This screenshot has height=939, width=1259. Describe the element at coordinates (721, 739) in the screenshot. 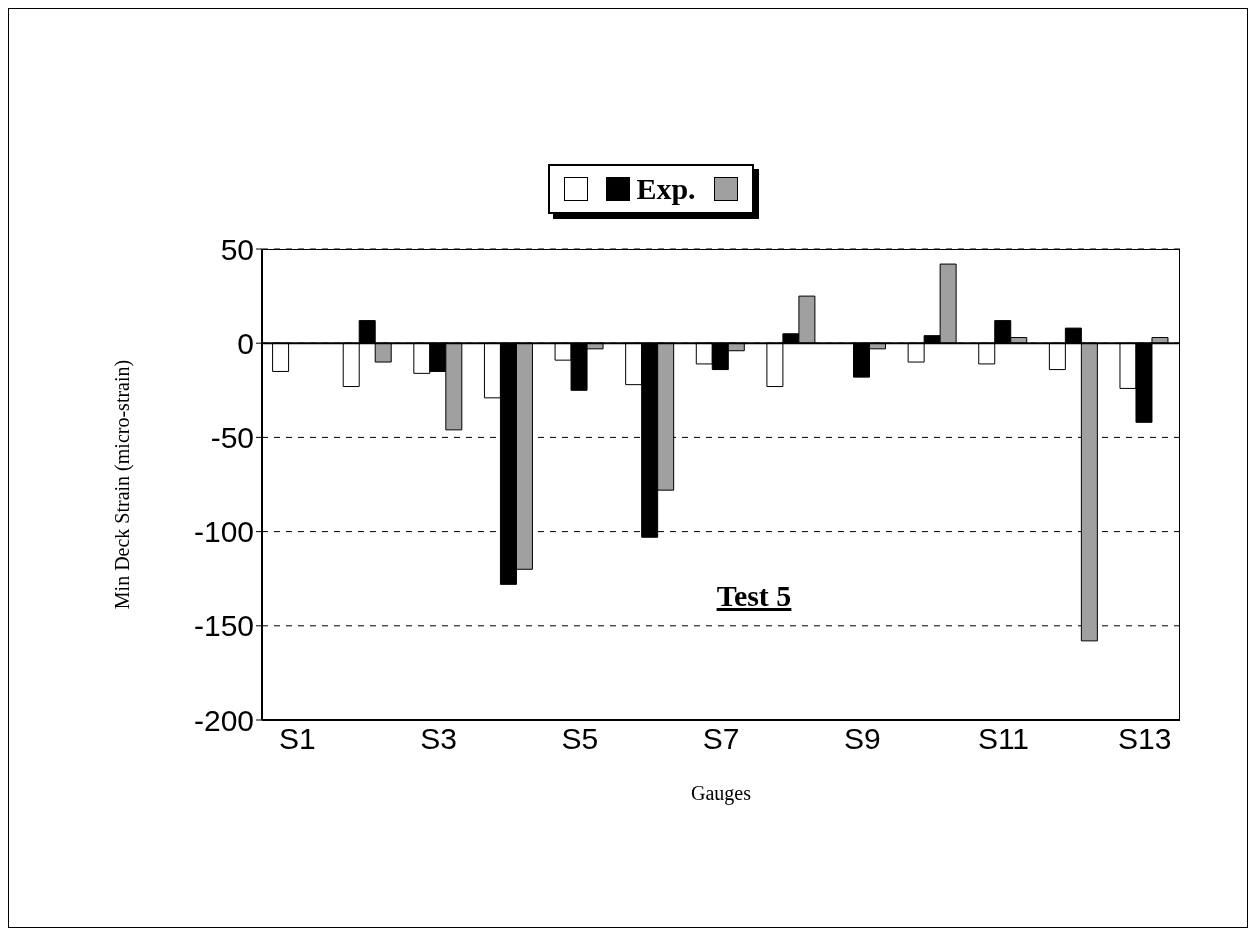

I see `x-tick-label: S7` at that location.